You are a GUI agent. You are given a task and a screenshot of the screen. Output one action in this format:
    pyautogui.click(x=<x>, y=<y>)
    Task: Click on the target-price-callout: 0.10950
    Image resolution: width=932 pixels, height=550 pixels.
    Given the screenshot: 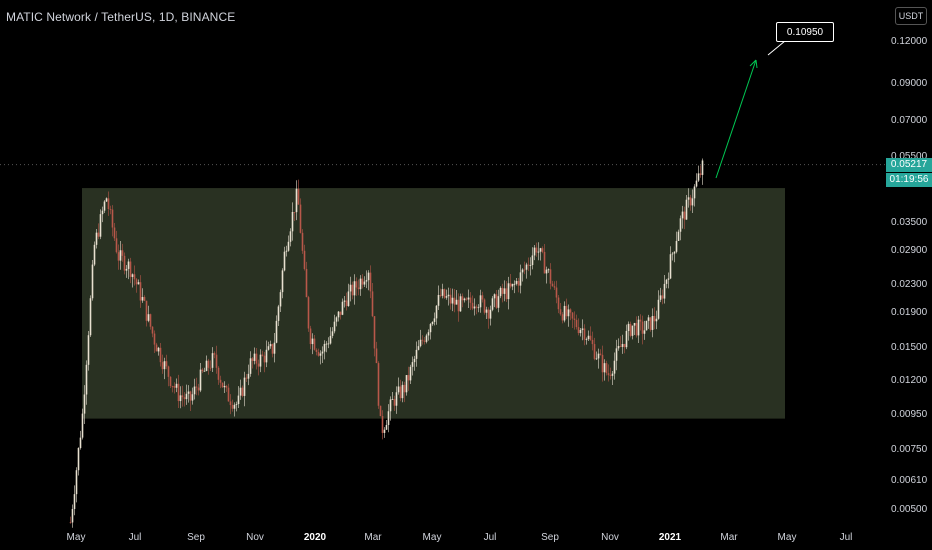 What is the action you would take?
    pyautogui.click(x=805, y=32)
    